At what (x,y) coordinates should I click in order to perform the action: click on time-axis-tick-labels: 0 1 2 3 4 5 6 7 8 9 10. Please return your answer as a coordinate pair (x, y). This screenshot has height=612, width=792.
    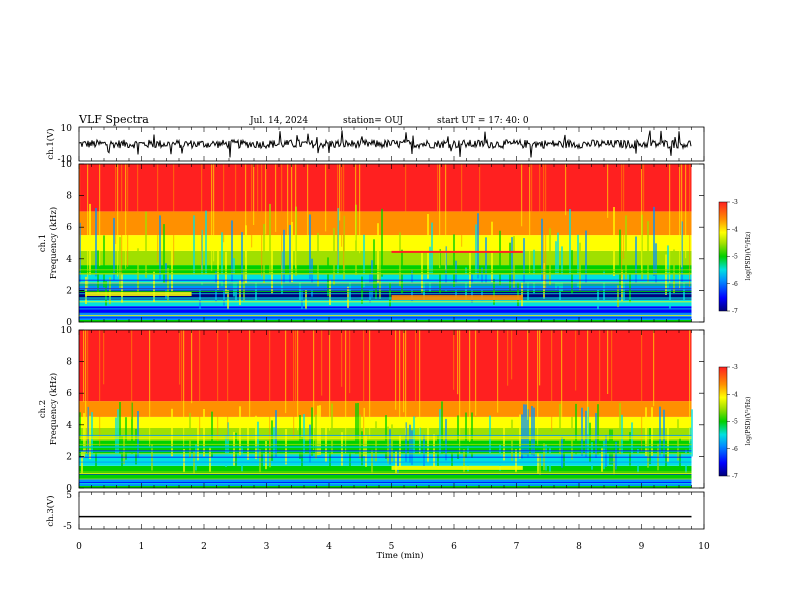
    Looking at the image, I should click on (393, 547).